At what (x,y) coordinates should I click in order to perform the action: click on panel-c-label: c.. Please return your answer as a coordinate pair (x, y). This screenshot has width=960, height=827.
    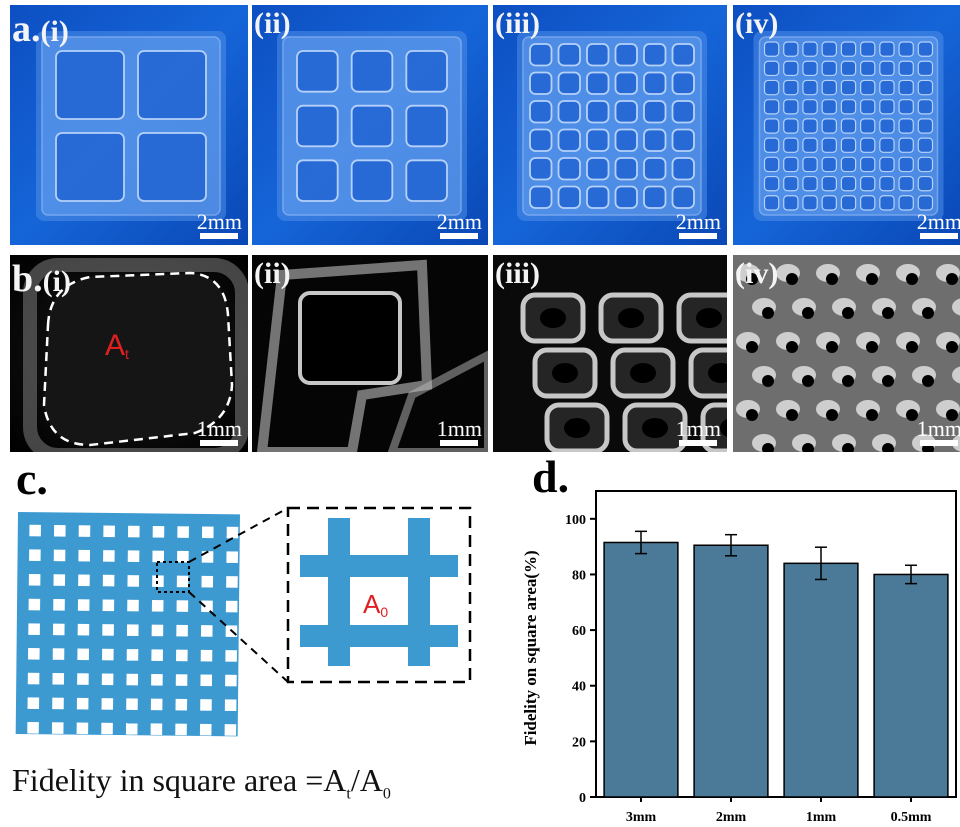
    Looking at the image, I should click on (32, 478).